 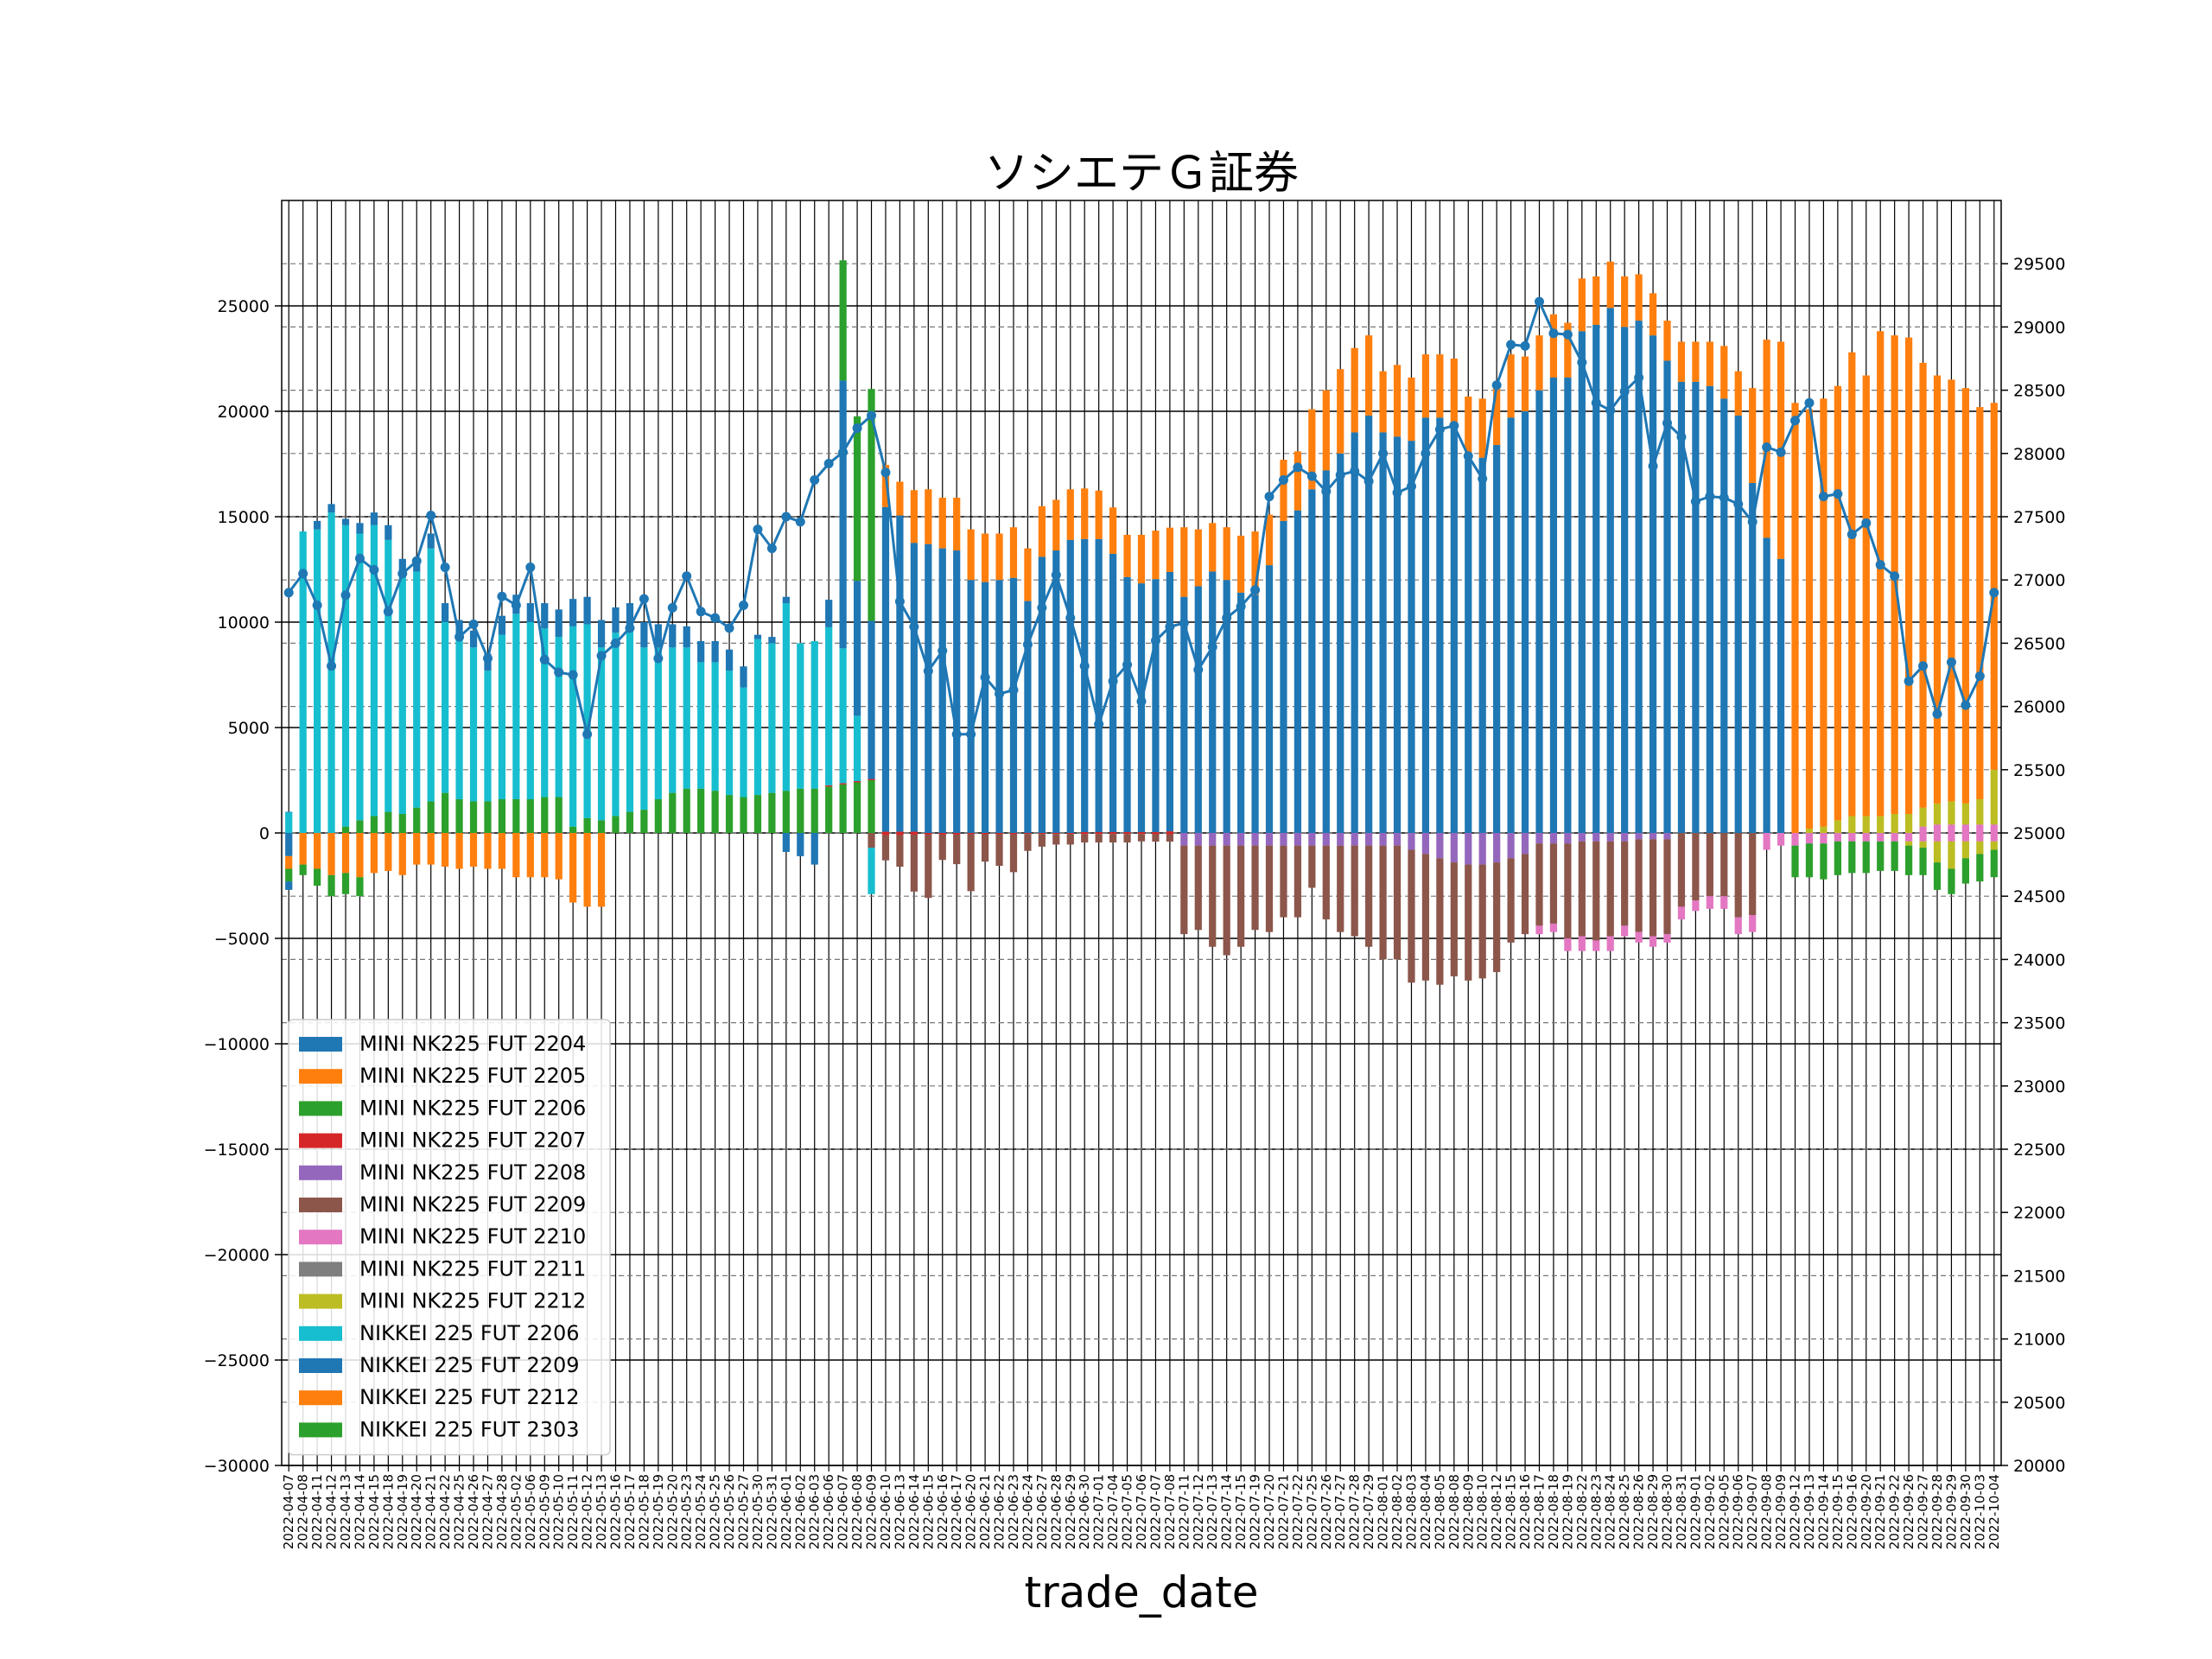 I want to click on legend-box, so click(x=450, y=1237).